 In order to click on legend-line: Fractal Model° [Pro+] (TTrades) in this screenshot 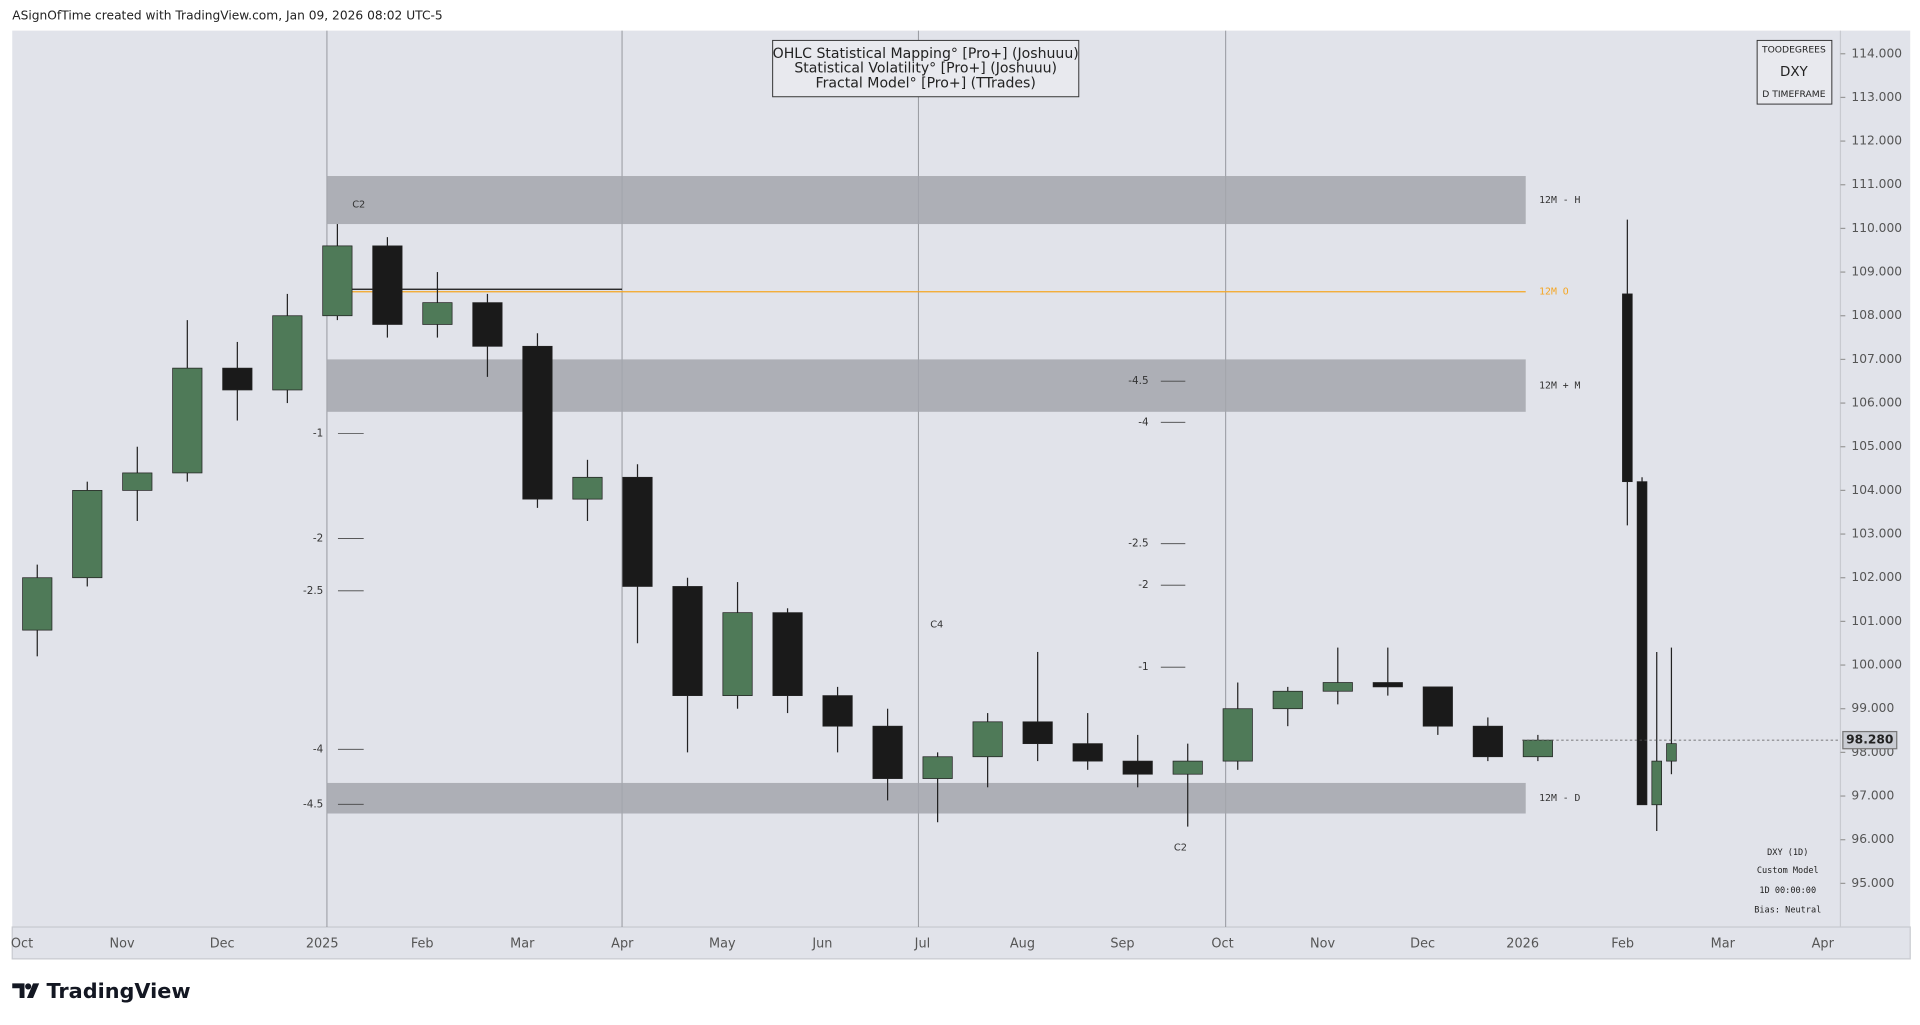, I will do `click(926, 83)`.